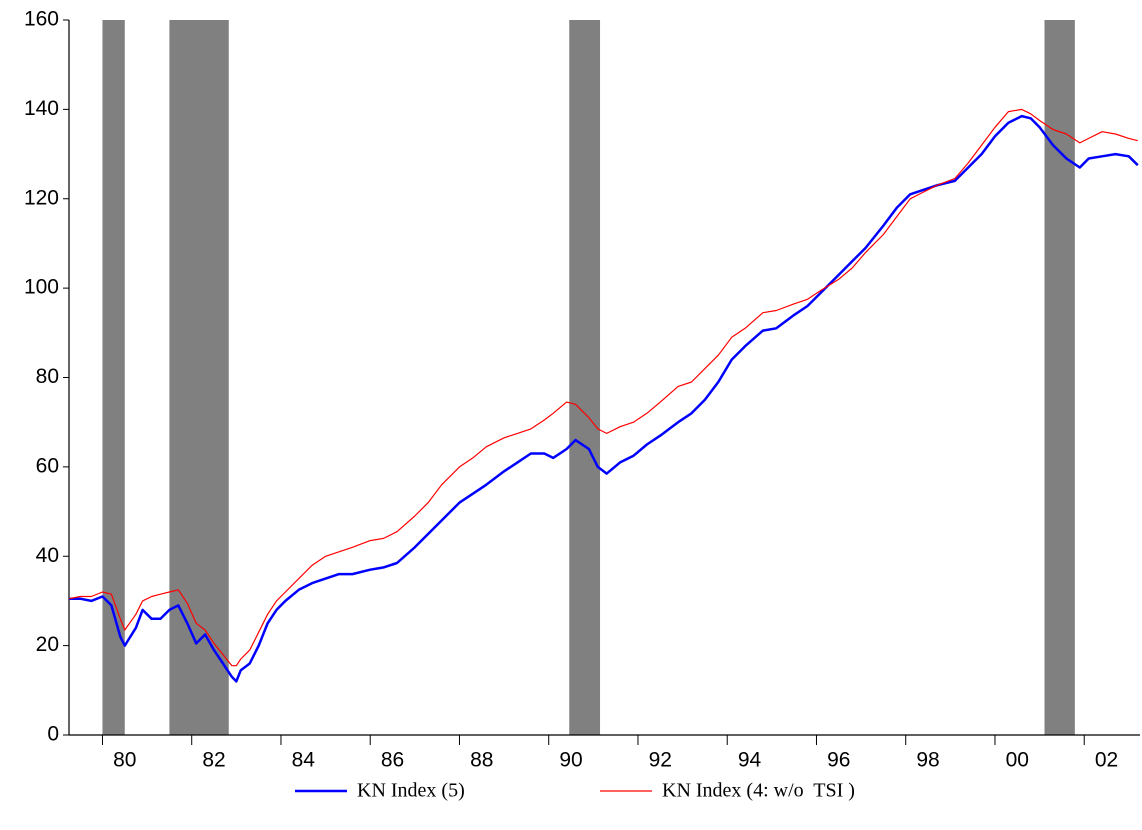 The width and height of the screenshot is (1142, 830). What do you see at coordinates (575, 791) in the screenshot?
I see `legend: KN Index (5) KN Index (4: w/o TSI )` at bounding box center [575, 791].